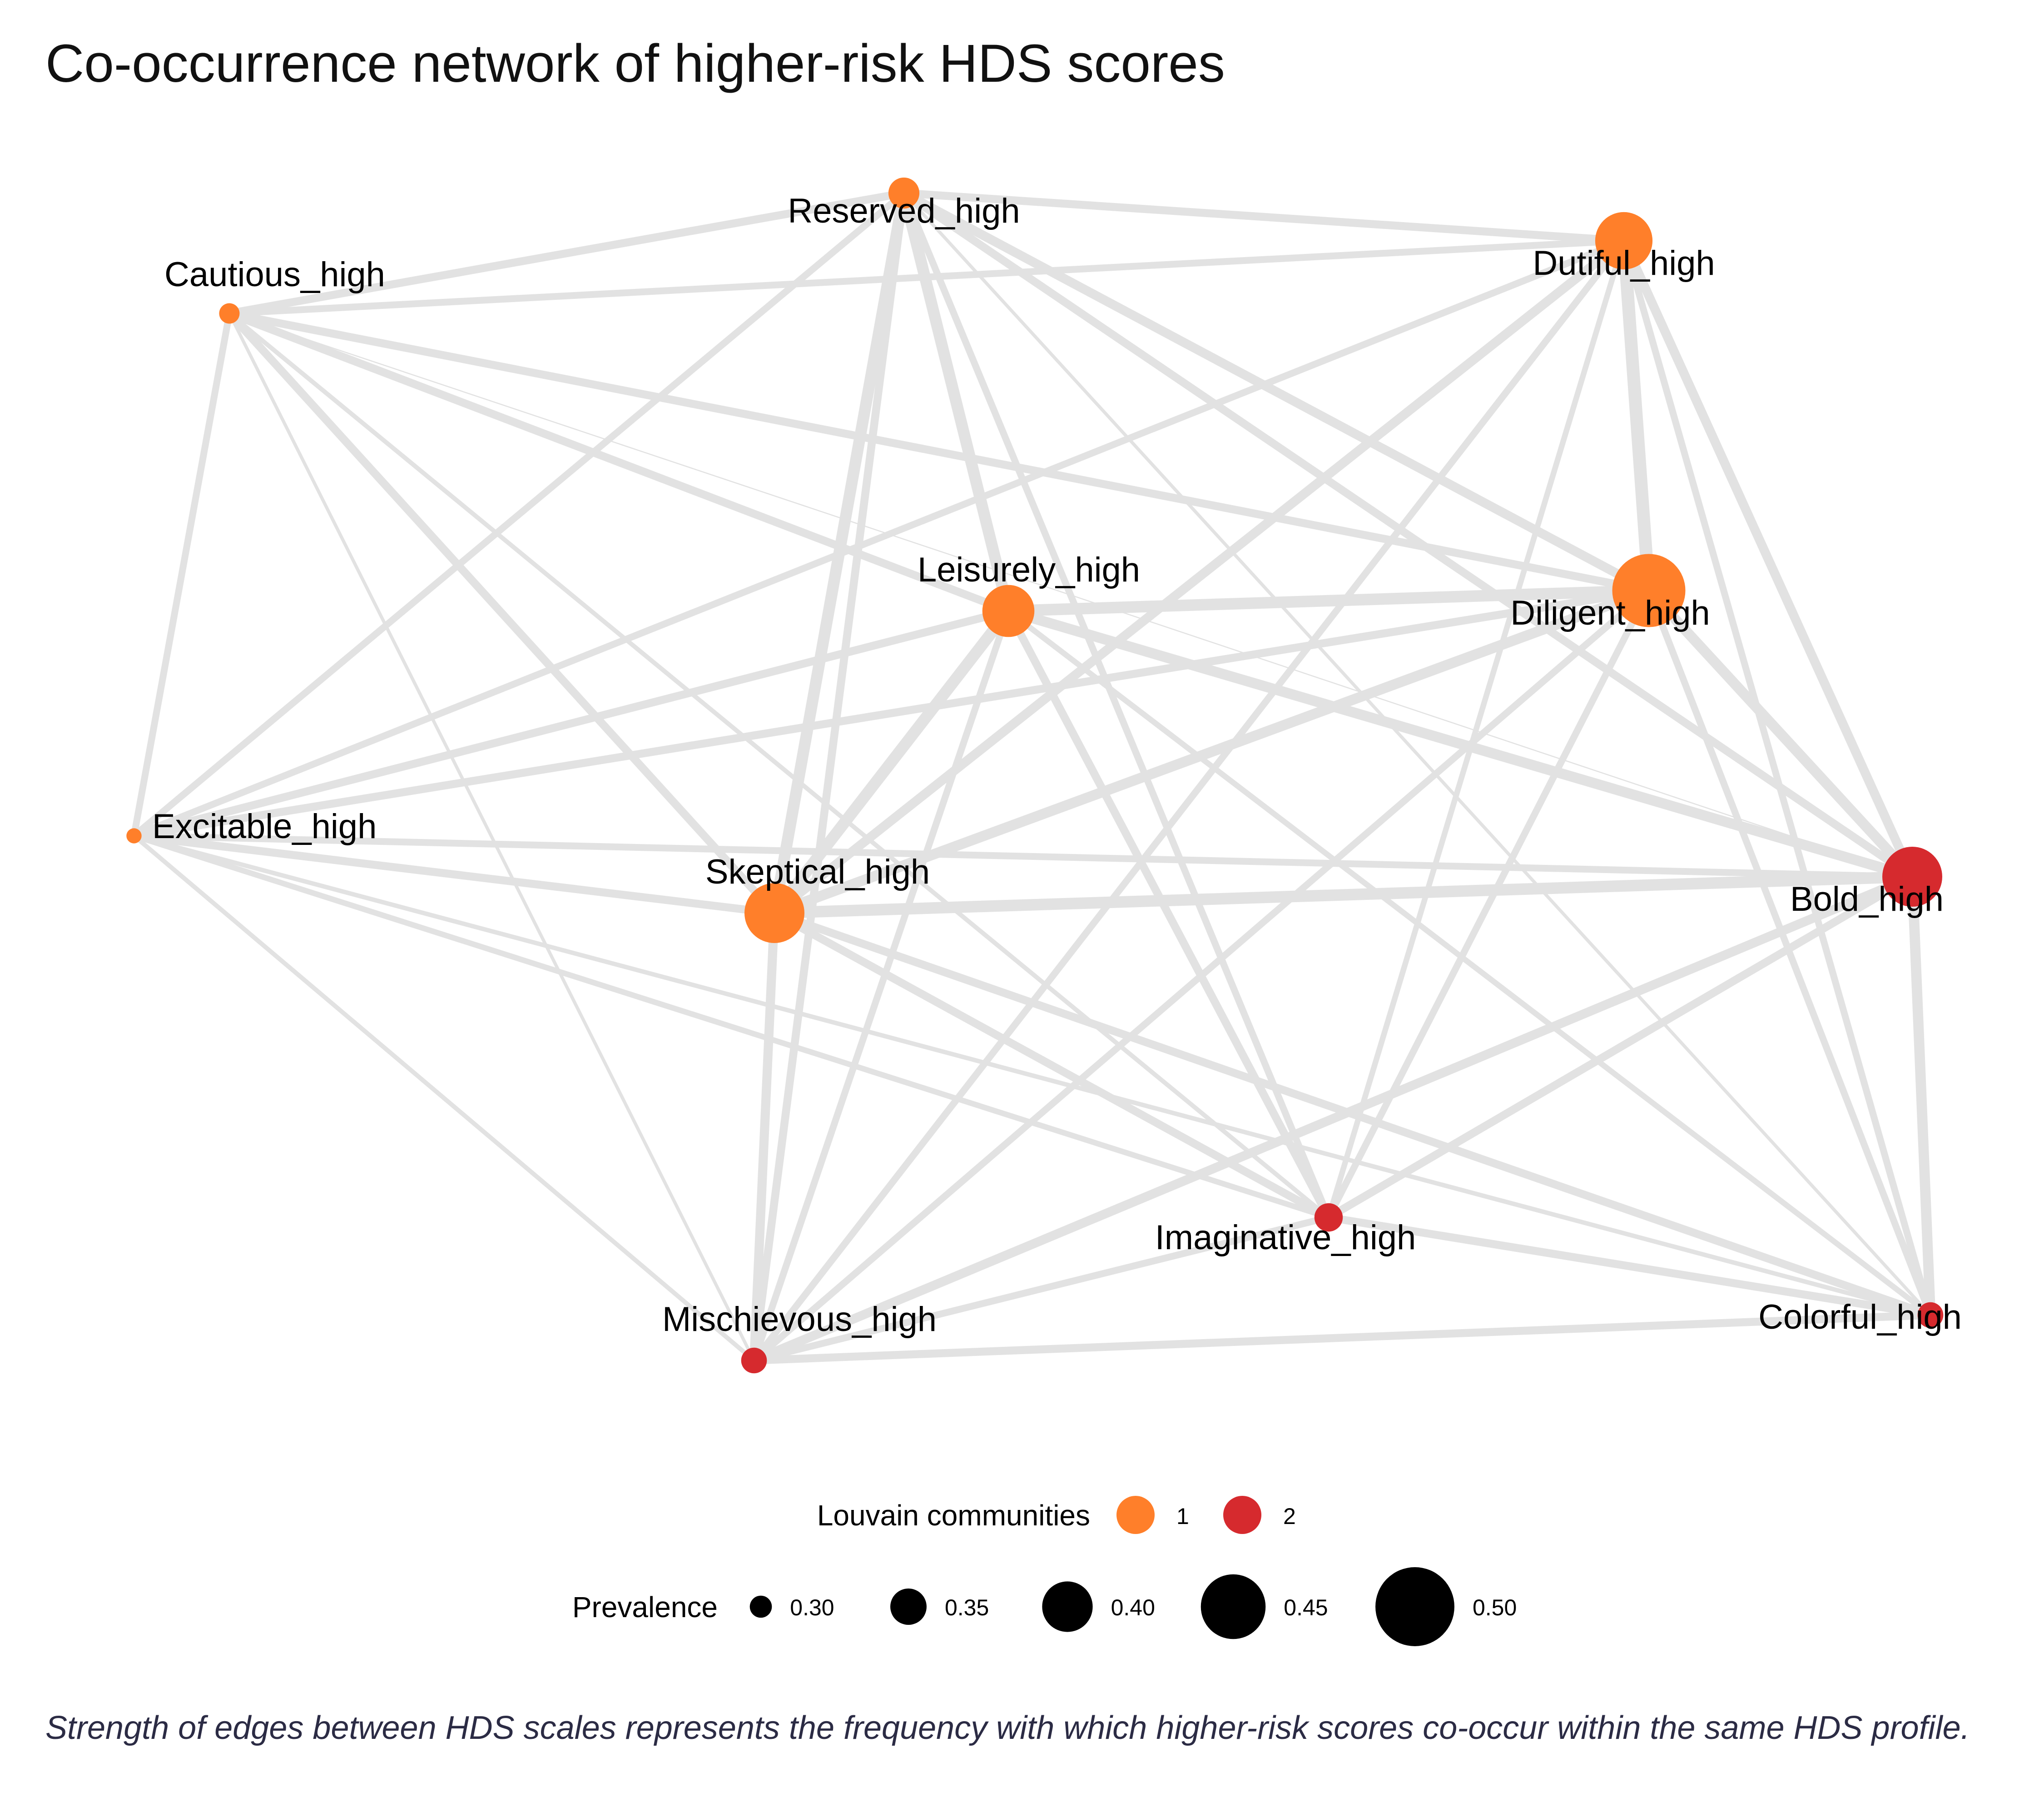 This screenshot has height=1817, width=2044. What do you see at coordinates (1009, 611) in the screenshot?
I see `node-Leisurely_high` at bounding box center [1009, 611].